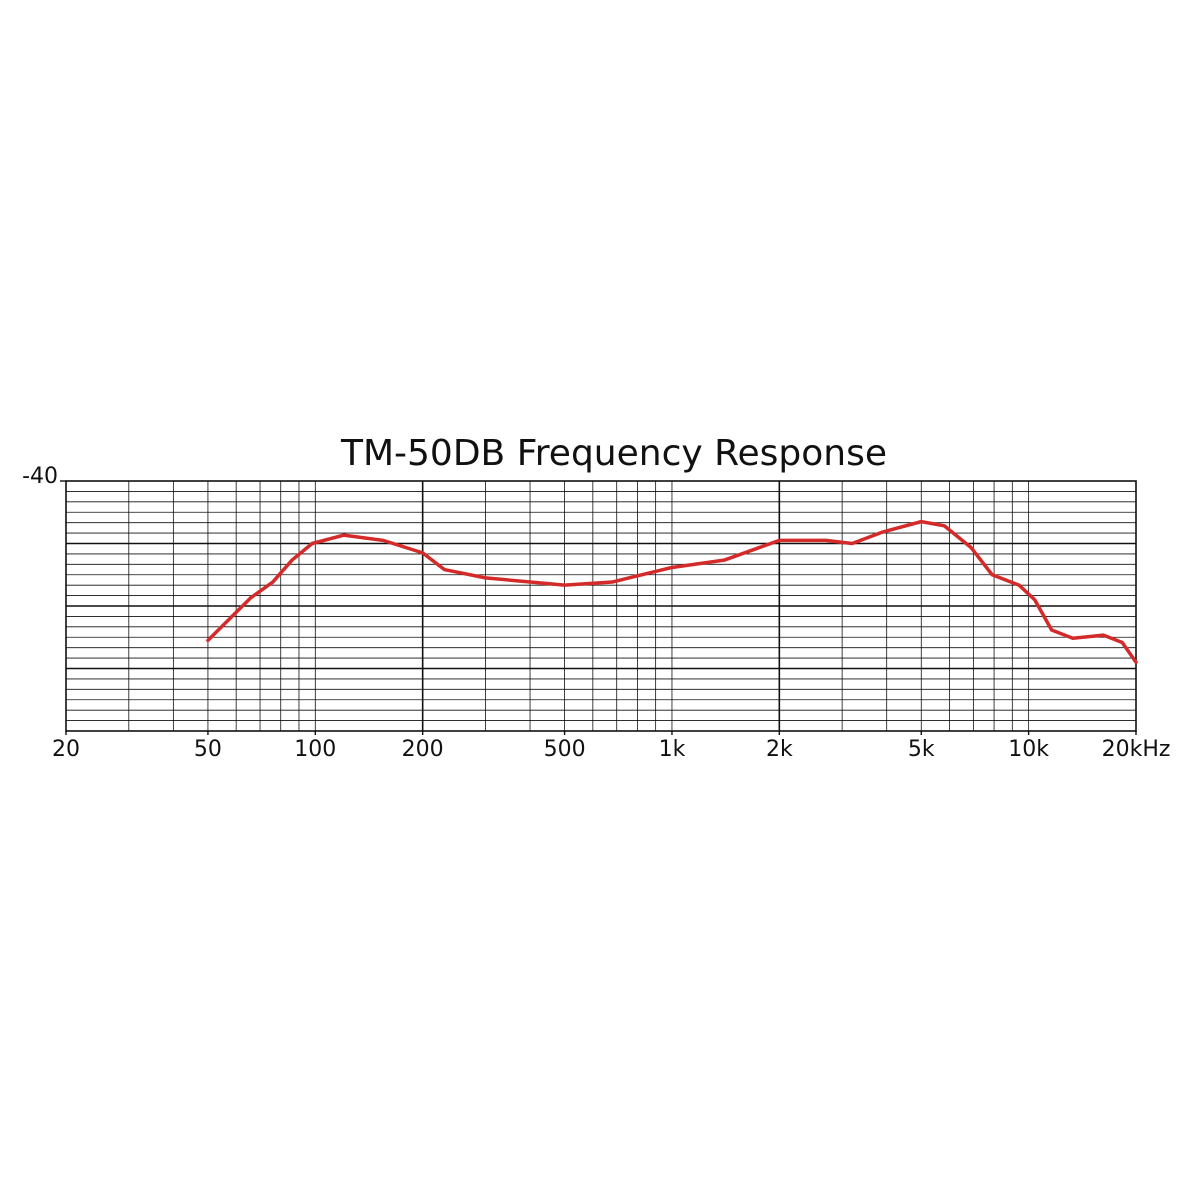 The height and width of the screenshot is (1200, 1200). I want to click on x-tick-label: 20, so click(66, 749).